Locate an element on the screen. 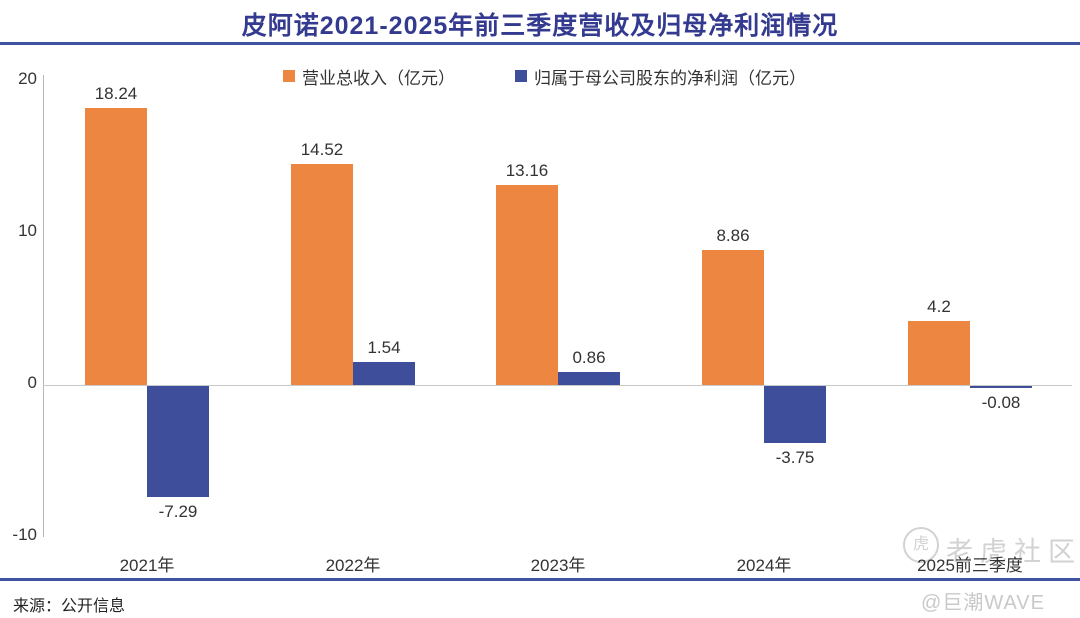 This screenshot has width=1080, height=618. legend-item-revenue: 营业总收入（亿元） is located at coordinates (369, 77).